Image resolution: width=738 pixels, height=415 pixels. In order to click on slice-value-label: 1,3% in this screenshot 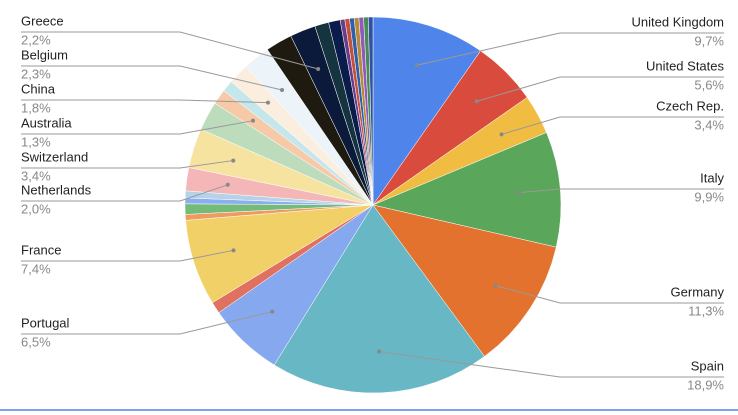, I will do `click(36, 141)`.